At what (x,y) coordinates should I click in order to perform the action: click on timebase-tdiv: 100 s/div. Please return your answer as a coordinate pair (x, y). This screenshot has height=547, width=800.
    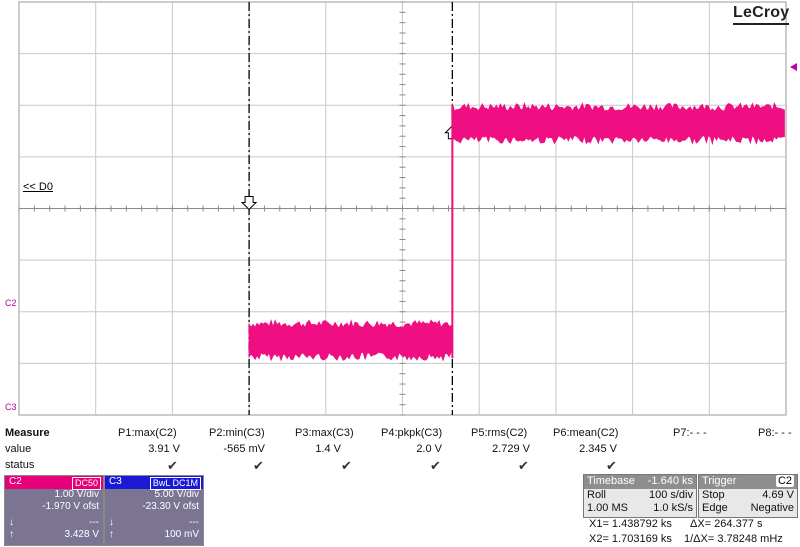
    Looking at the image, I should click on (670, 495).